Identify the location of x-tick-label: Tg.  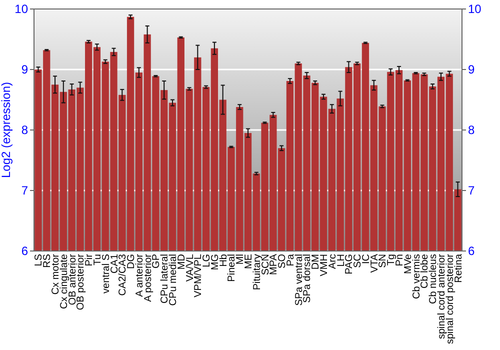
(392, 260).